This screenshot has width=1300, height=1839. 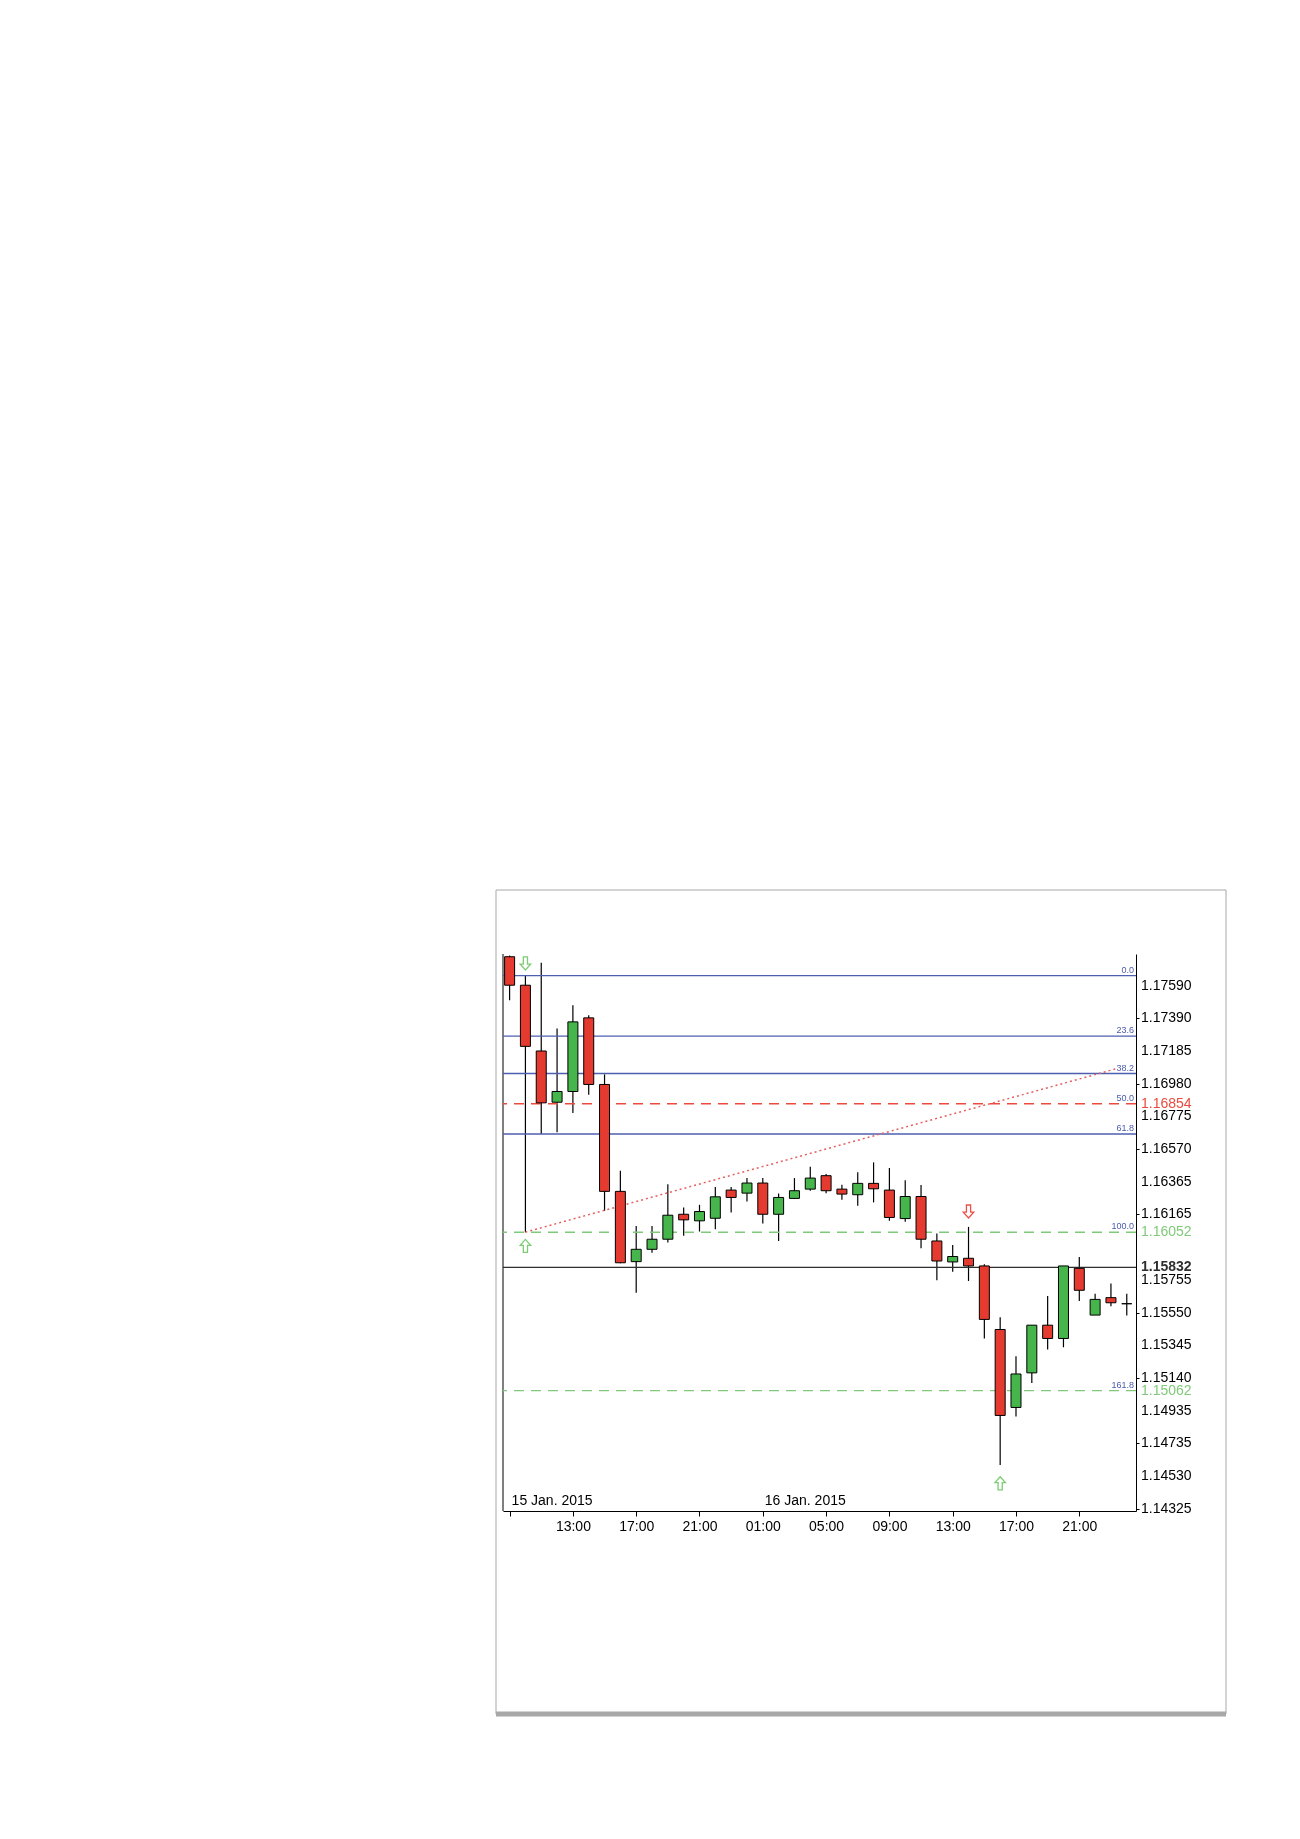 What do you see at coordinates (1166, 1017) in the screenshot?
I see `y-tick-label: 1.17390` at bounding box center [1166, 1017].